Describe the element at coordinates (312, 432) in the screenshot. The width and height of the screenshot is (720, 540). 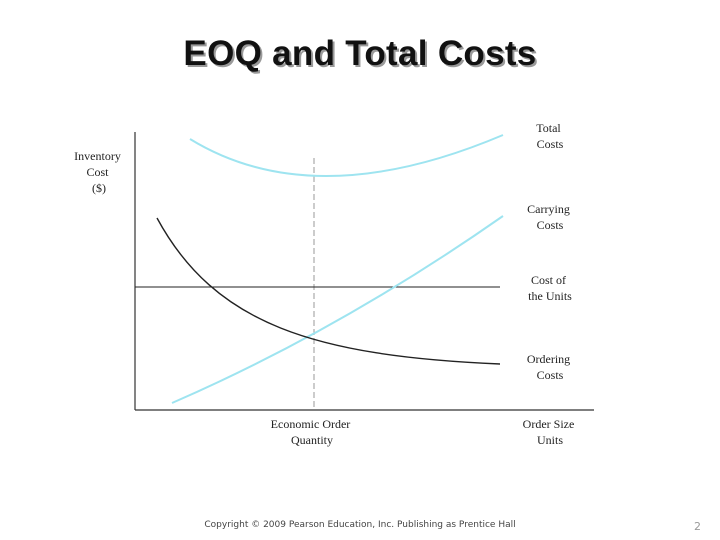
I see `eoq-label: Economic Order Quantity` at that location.